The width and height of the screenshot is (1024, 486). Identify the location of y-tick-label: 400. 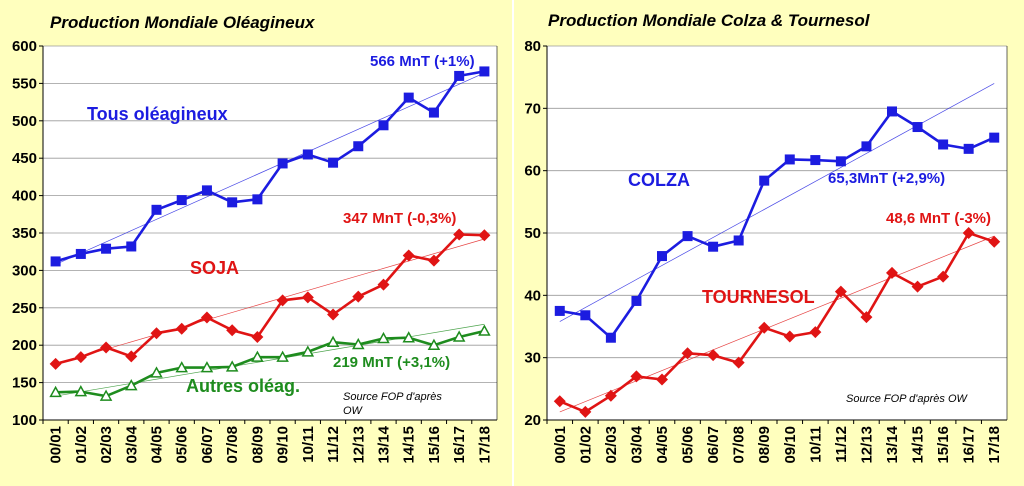
(24, 196).